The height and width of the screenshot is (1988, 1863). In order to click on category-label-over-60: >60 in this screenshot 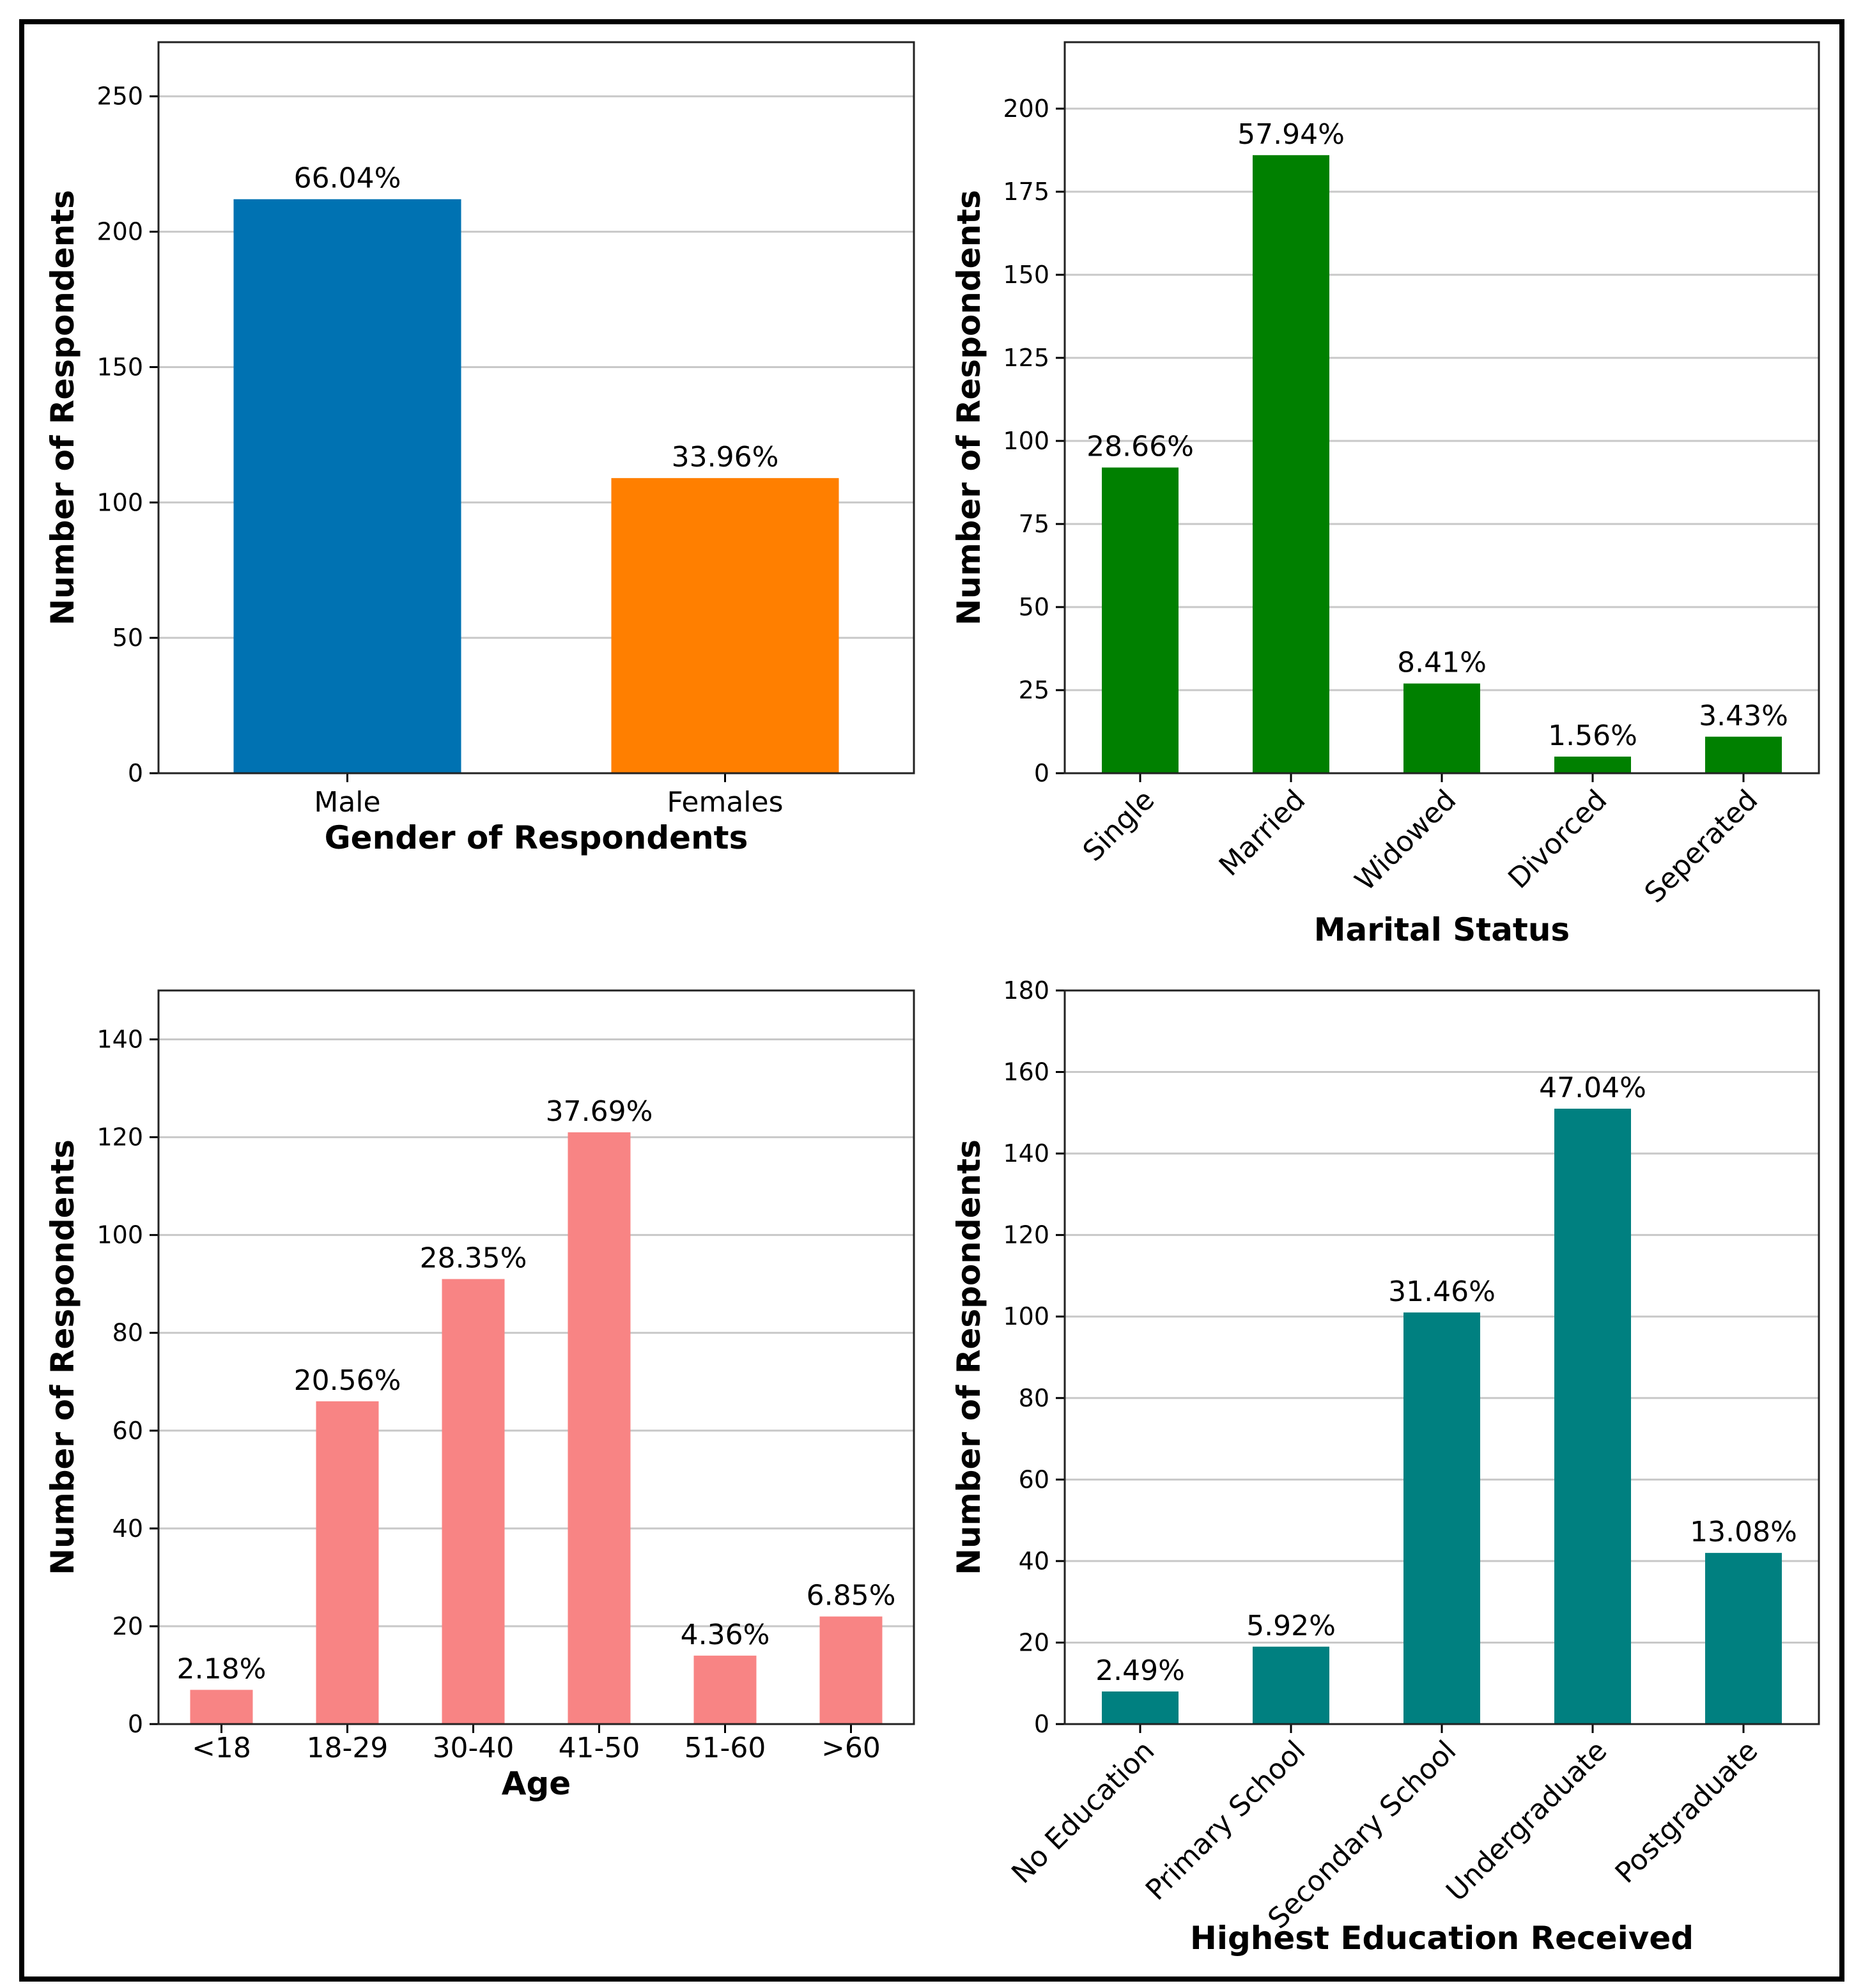, I will do `click(851, 1748)`.